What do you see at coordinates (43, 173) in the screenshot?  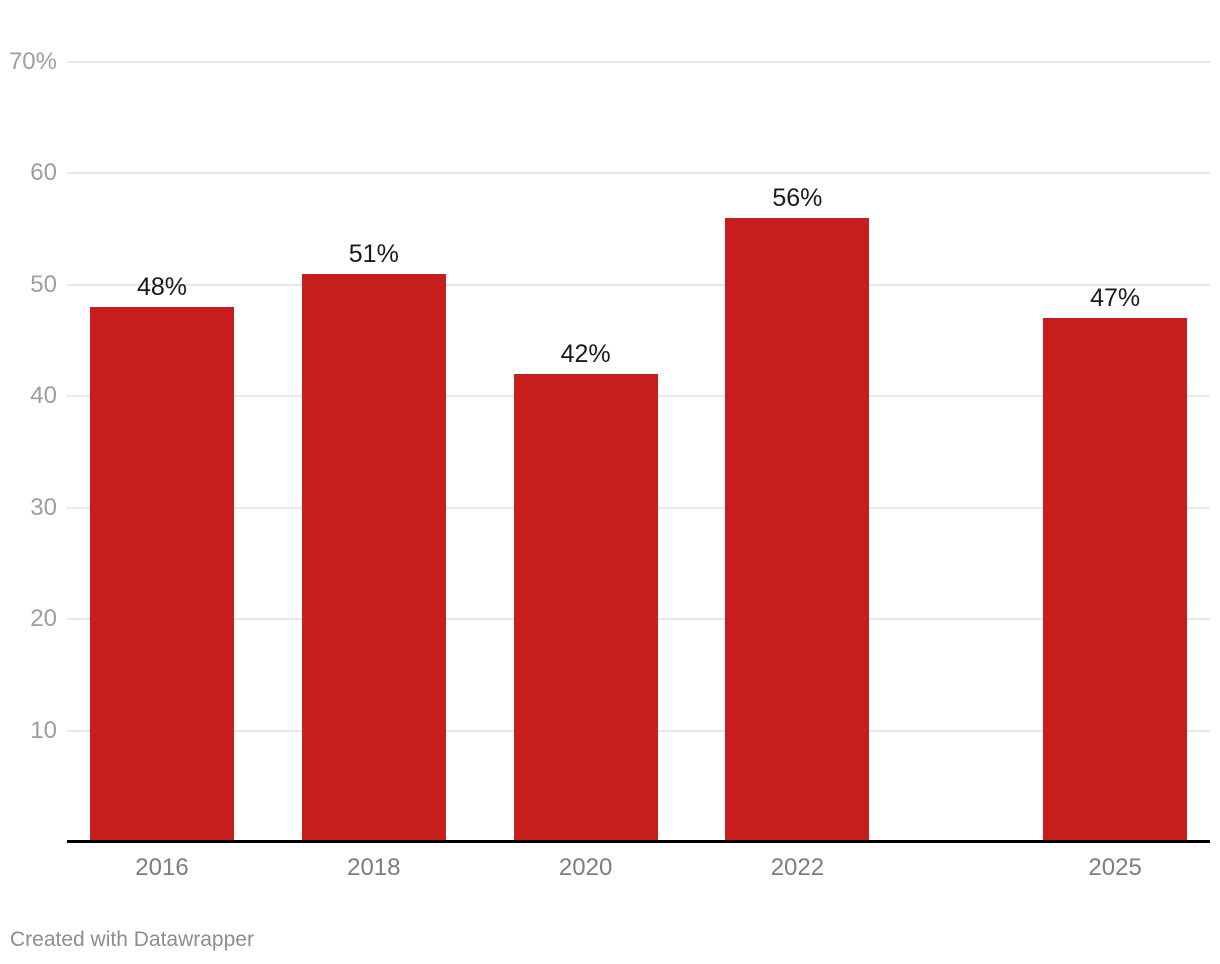 I see `y-axis-tick-label-60: 60` at bounding box center [43, 173].